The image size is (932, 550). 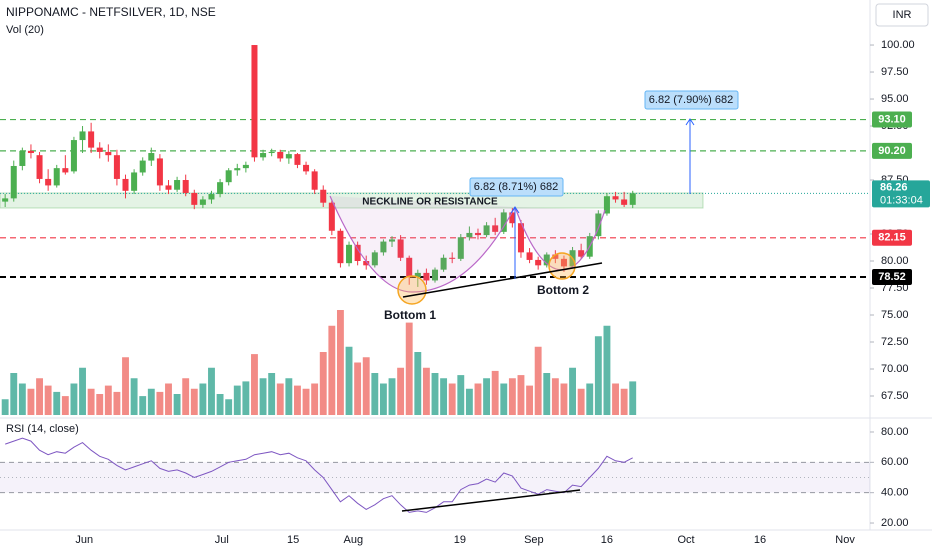 What do you see at coordinates (560, 238) in the screenshot?
I see `cup-fill` at bounding box center [560, 238].